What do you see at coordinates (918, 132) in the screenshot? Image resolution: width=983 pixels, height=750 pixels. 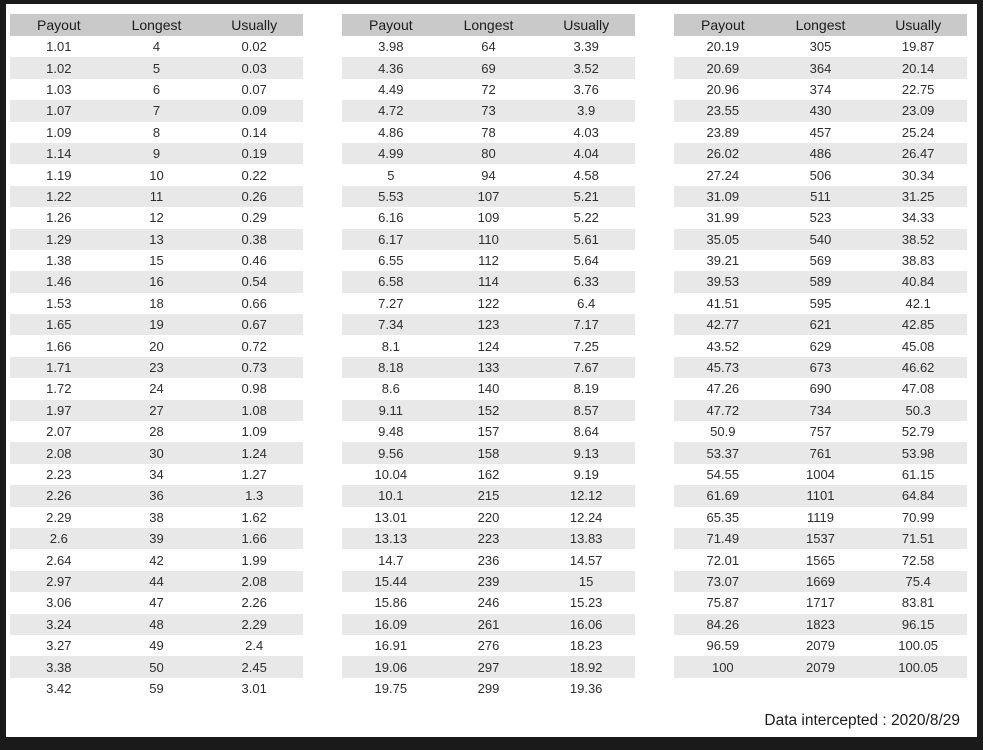 I see `cell: 25.24` at bounding box center [918, 132].